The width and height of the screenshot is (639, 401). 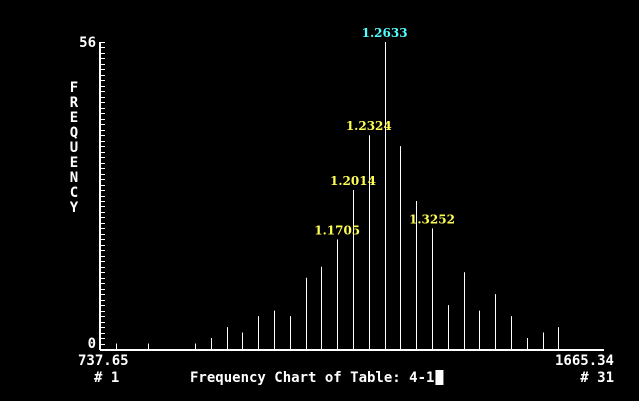 What do you see at coordinates (106, 378) in the screenshot?
I see `x-first-index-label: # 1` at bounding box center [106, 378].